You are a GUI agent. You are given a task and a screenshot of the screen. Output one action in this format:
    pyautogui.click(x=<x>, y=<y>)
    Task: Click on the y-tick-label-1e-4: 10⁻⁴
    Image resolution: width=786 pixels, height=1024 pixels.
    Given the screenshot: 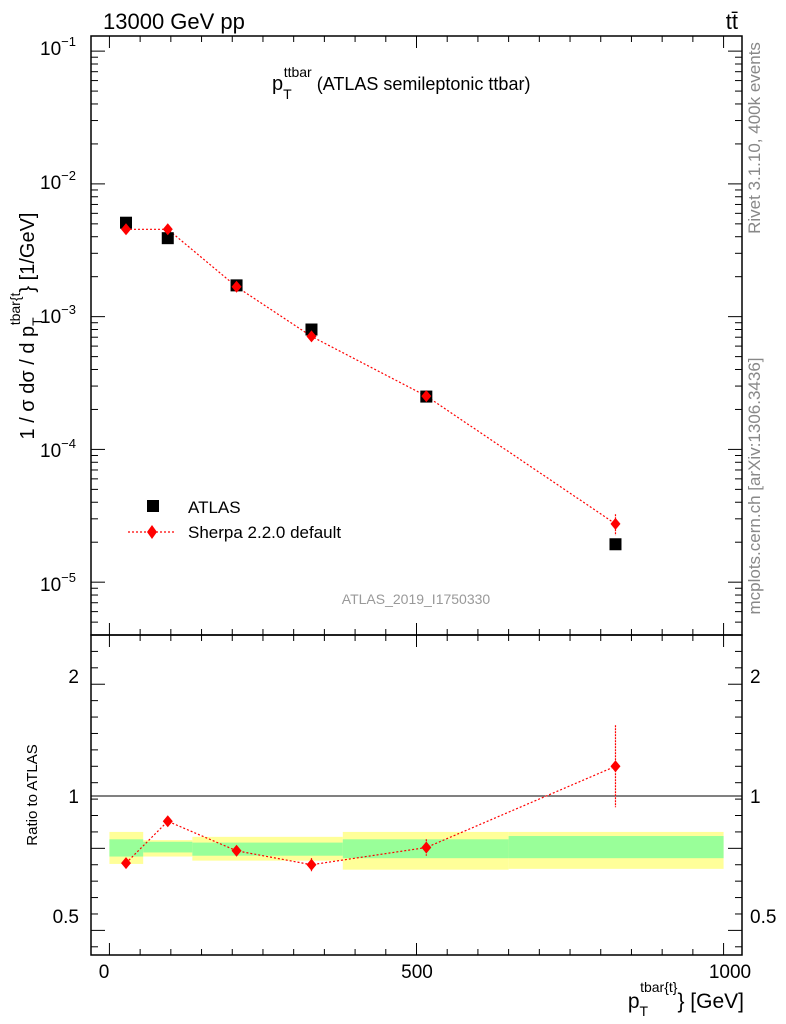 What is the action you would take?
    pyautogui.click(x=58, y=449)
    